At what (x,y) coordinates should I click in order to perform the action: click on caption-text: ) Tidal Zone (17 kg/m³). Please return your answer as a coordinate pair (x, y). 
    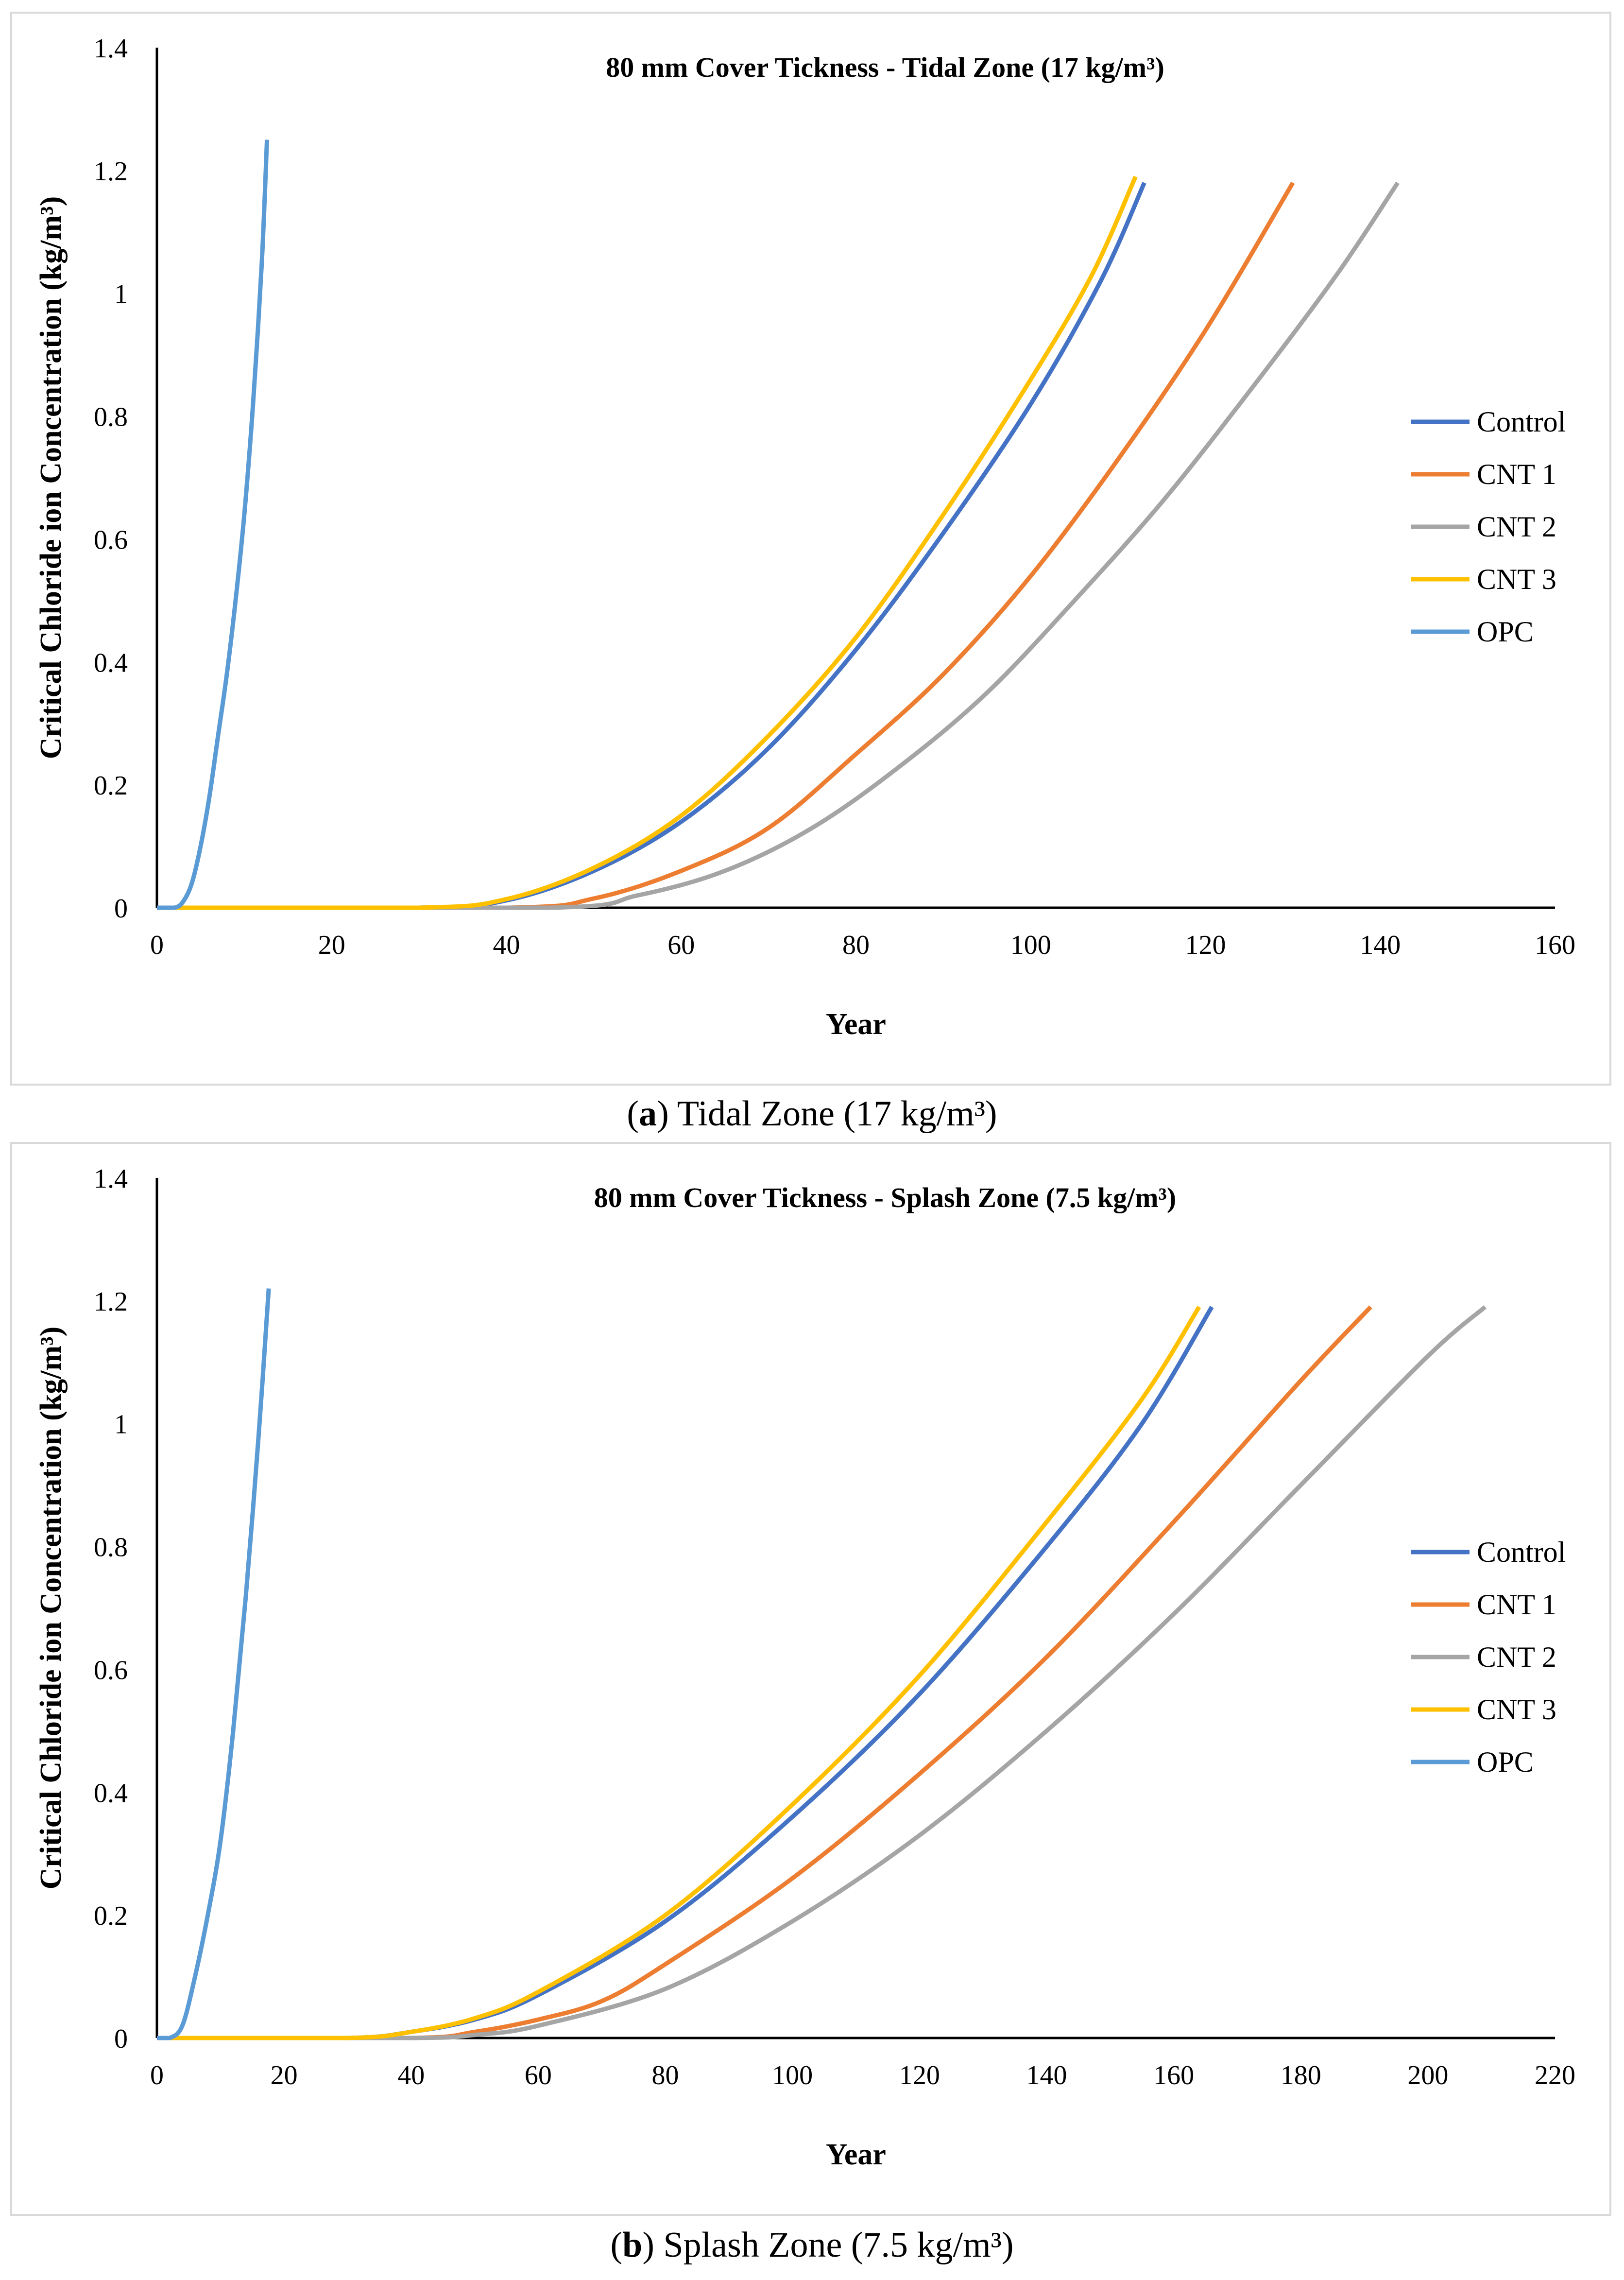
    Looking at the image, I should click on (827, 1114).